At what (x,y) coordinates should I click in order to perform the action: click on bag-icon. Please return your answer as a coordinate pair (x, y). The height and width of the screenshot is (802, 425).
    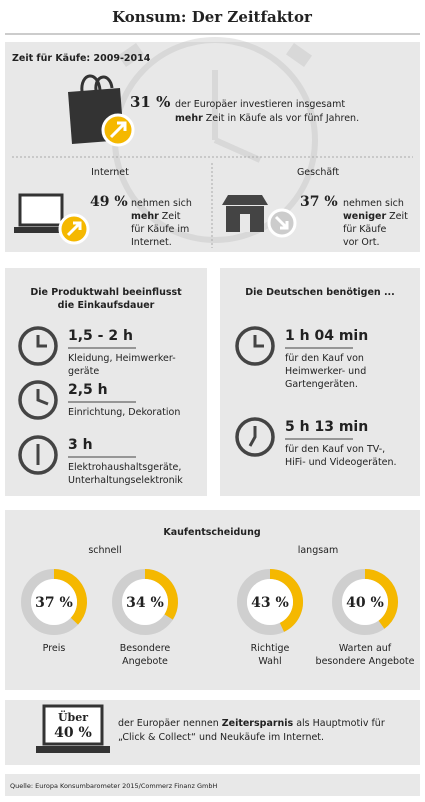
    Looking at the image, I should click on (101, 110).